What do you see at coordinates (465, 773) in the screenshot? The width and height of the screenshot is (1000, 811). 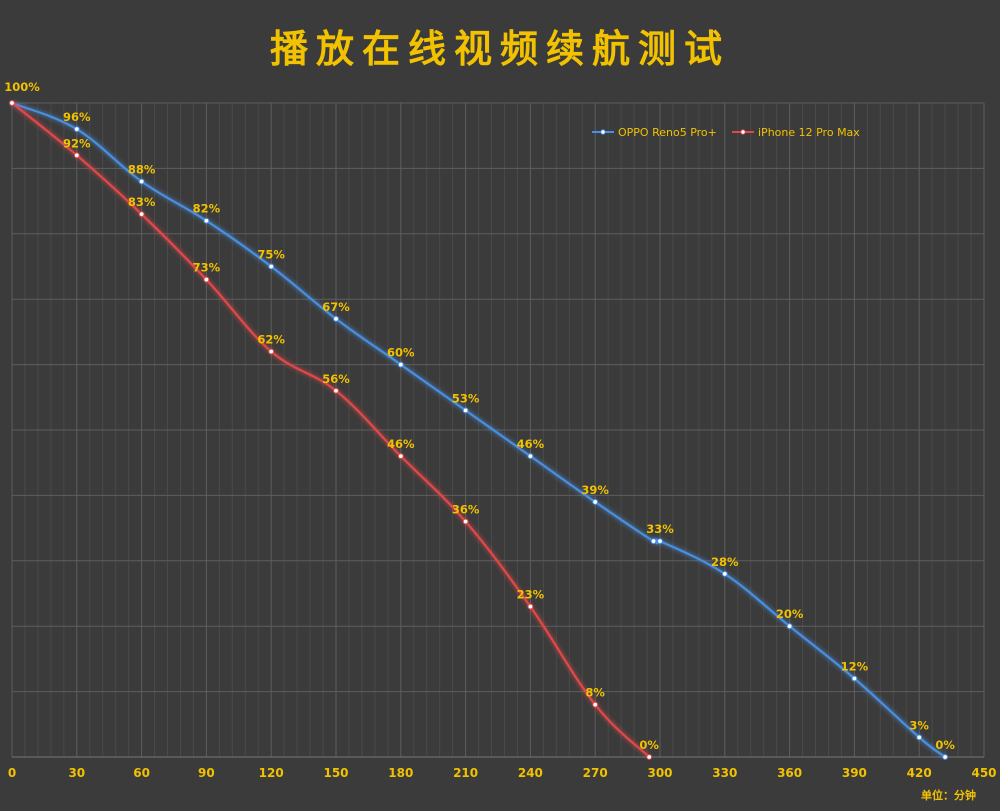 I see `x-tick-label: 210` at bounding box center [465, 773].